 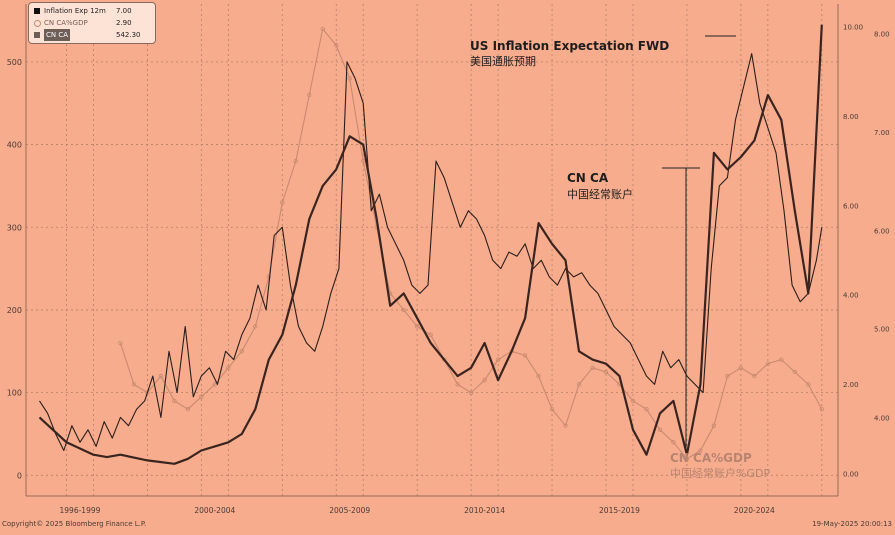 What do you see at coordinates (14, 145) in the screenshot?
I see `left-tick-label: 400` at bounding box center [14, 145].